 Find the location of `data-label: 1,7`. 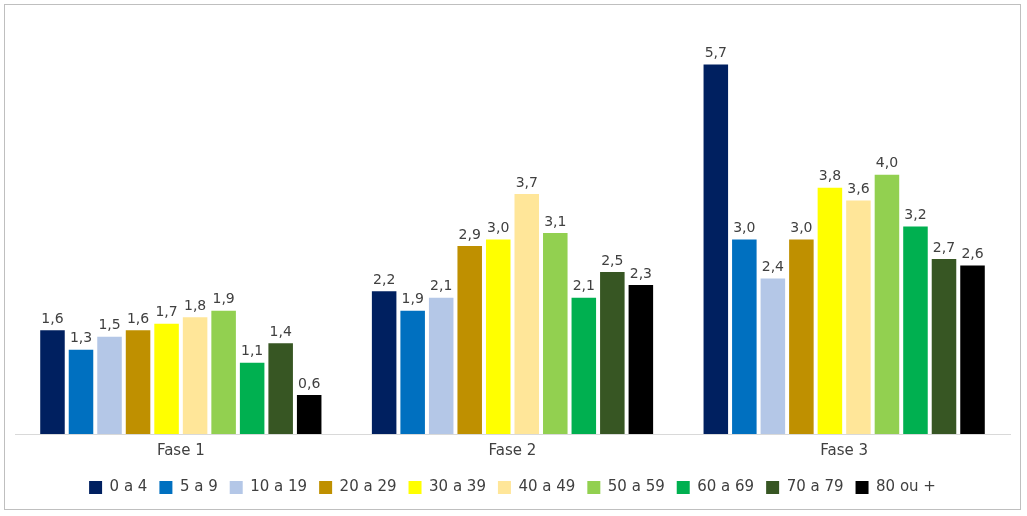

data-label: 1,7 is located at coordinates (166, 311).